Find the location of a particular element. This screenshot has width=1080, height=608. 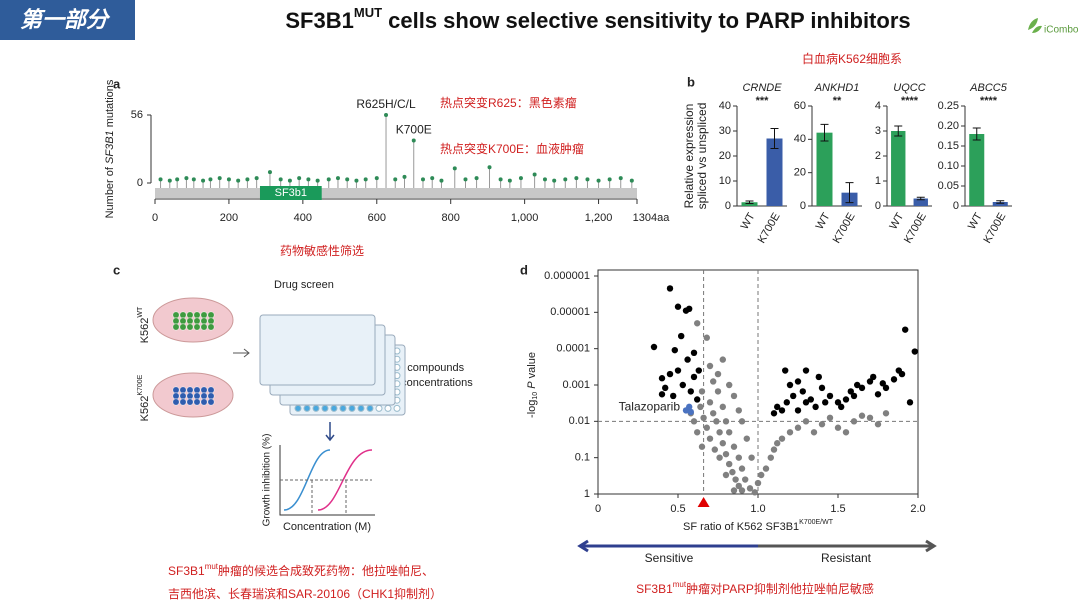

arrow-resistant is located at coordinates (847, 546).